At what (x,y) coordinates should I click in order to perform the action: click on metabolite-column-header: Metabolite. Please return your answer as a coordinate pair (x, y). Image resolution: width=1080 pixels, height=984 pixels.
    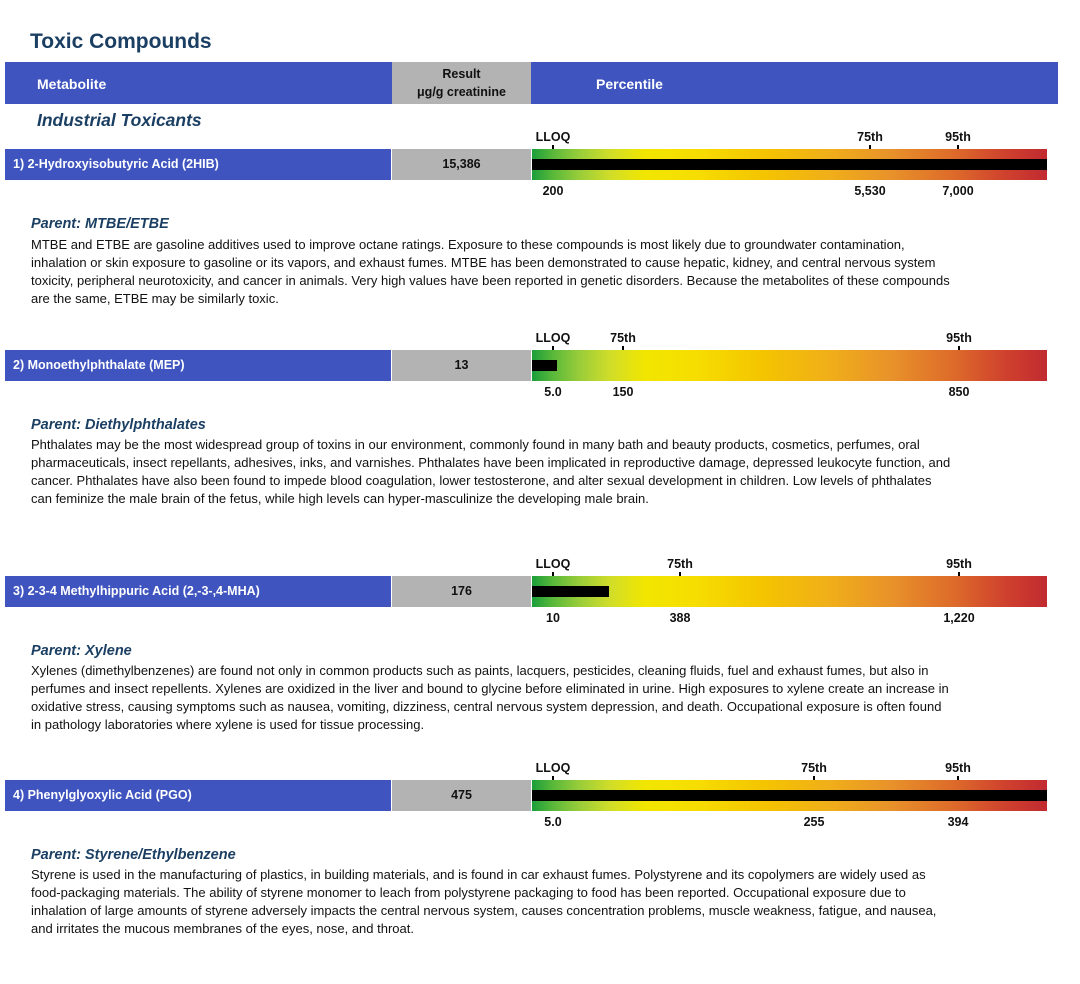
    Looking at the image, I should click on (72, 84).